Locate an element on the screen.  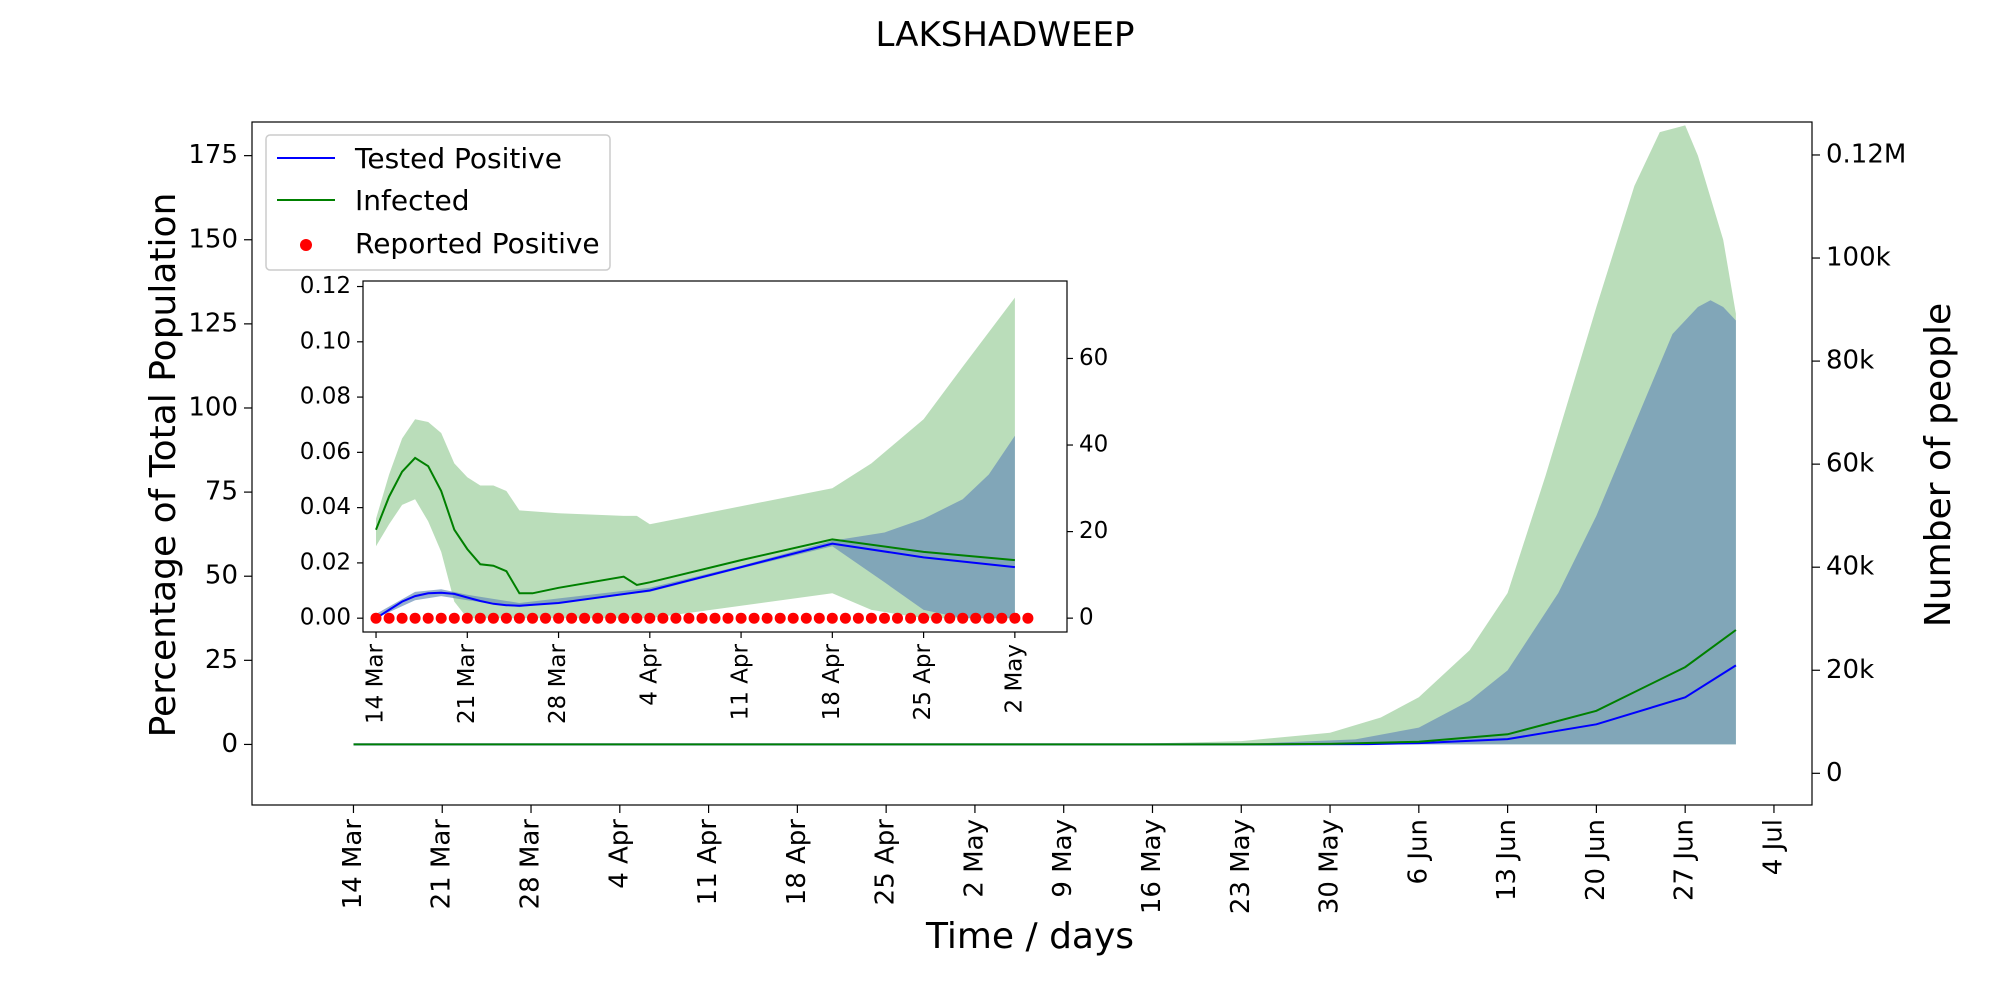
x-tick-label: 14 Mar is located at coordinates (353, 864).